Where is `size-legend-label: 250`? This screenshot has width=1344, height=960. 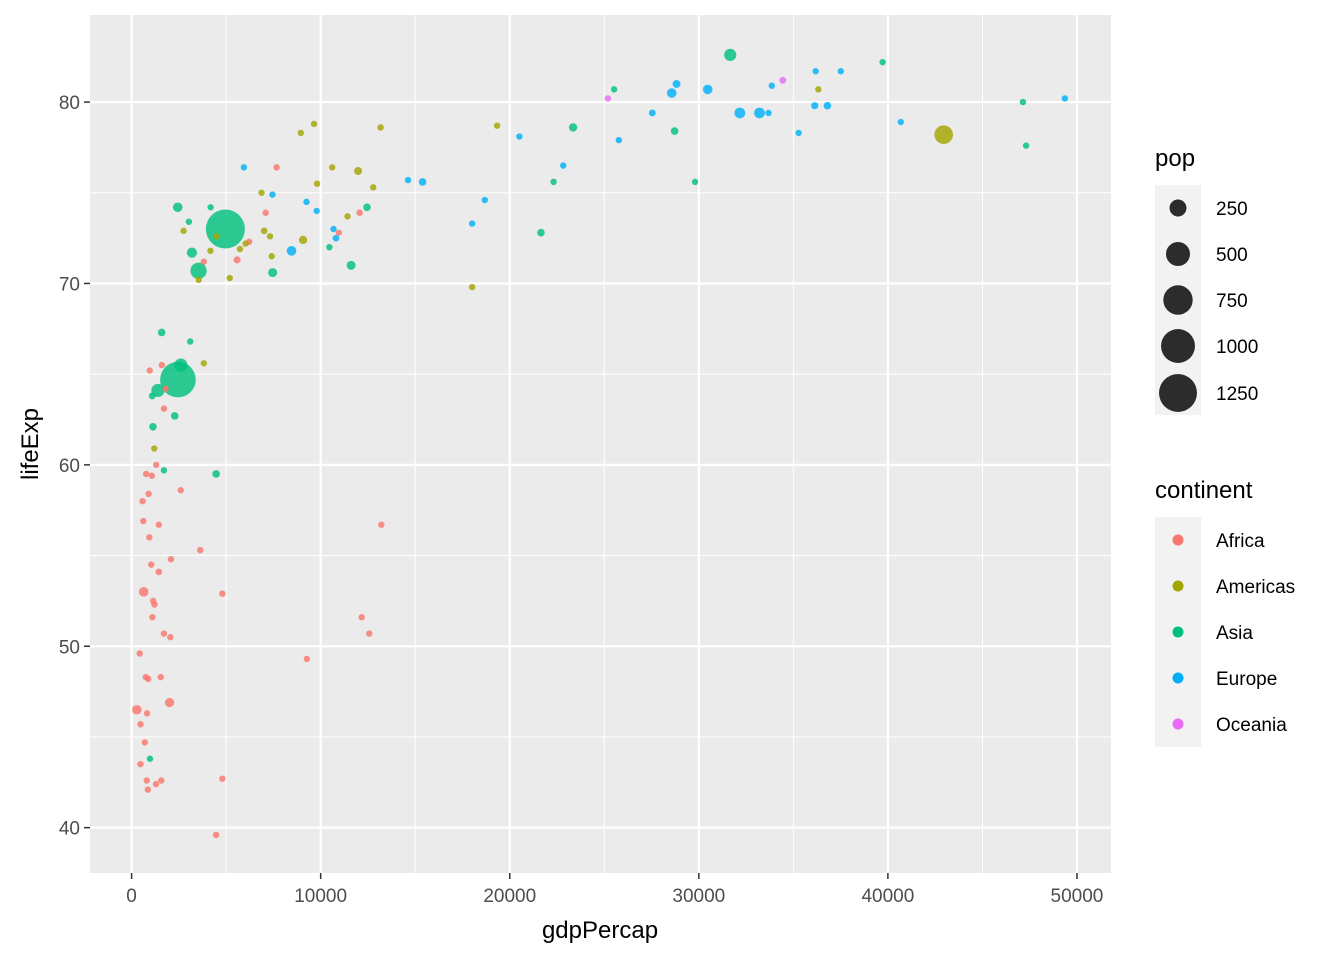
size-legend-label: 250 is located at coordinates (1232, 209).